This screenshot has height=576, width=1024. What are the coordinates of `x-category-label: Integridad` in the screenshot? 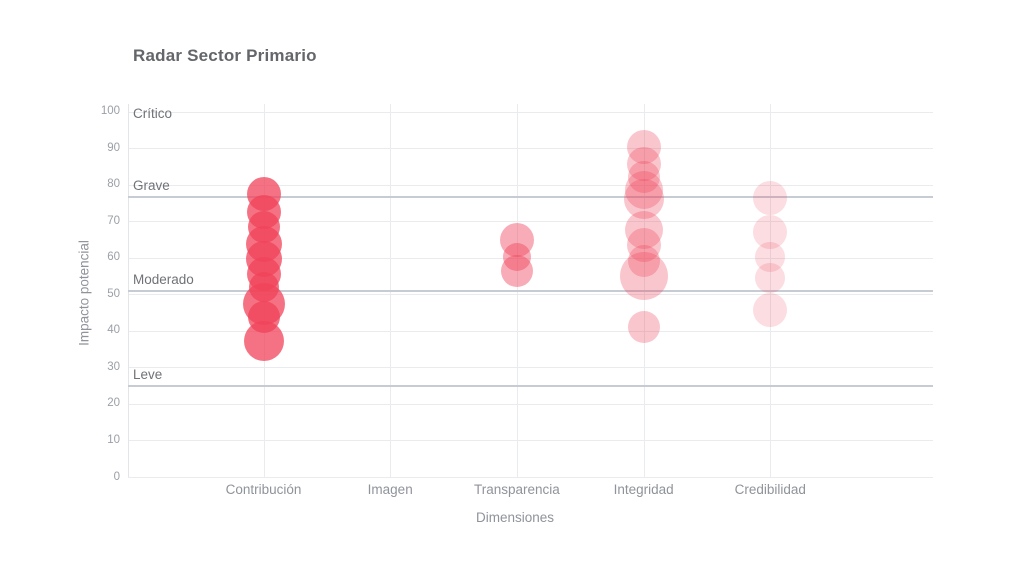 It's located at (643, 489).